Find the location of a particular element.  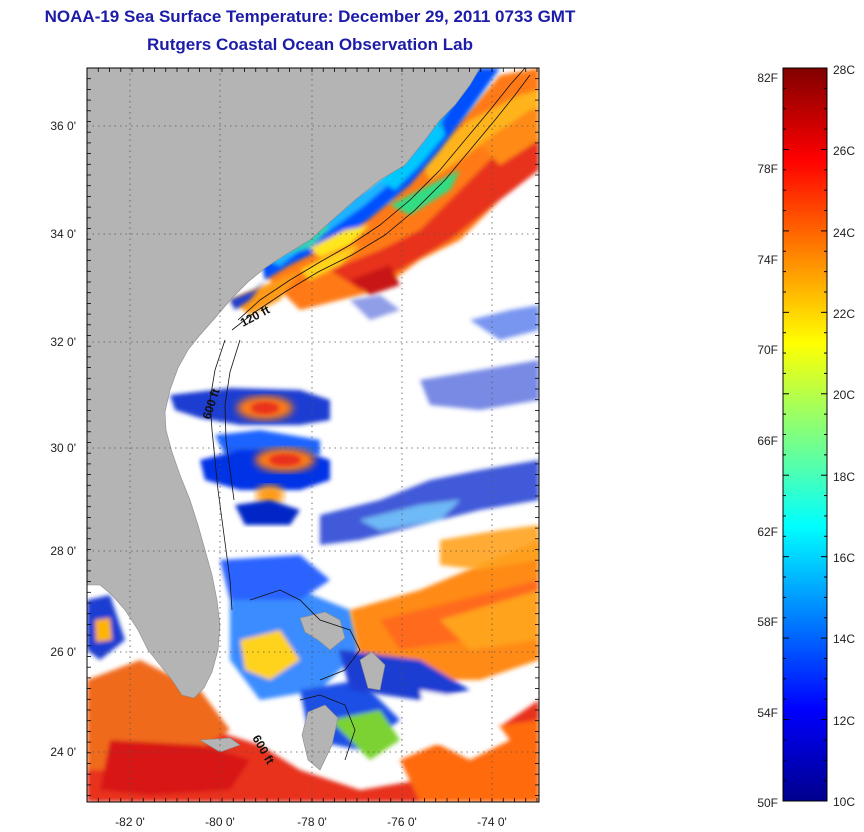

colorbar-f-label: 54F is located at coordinates (767, 713).